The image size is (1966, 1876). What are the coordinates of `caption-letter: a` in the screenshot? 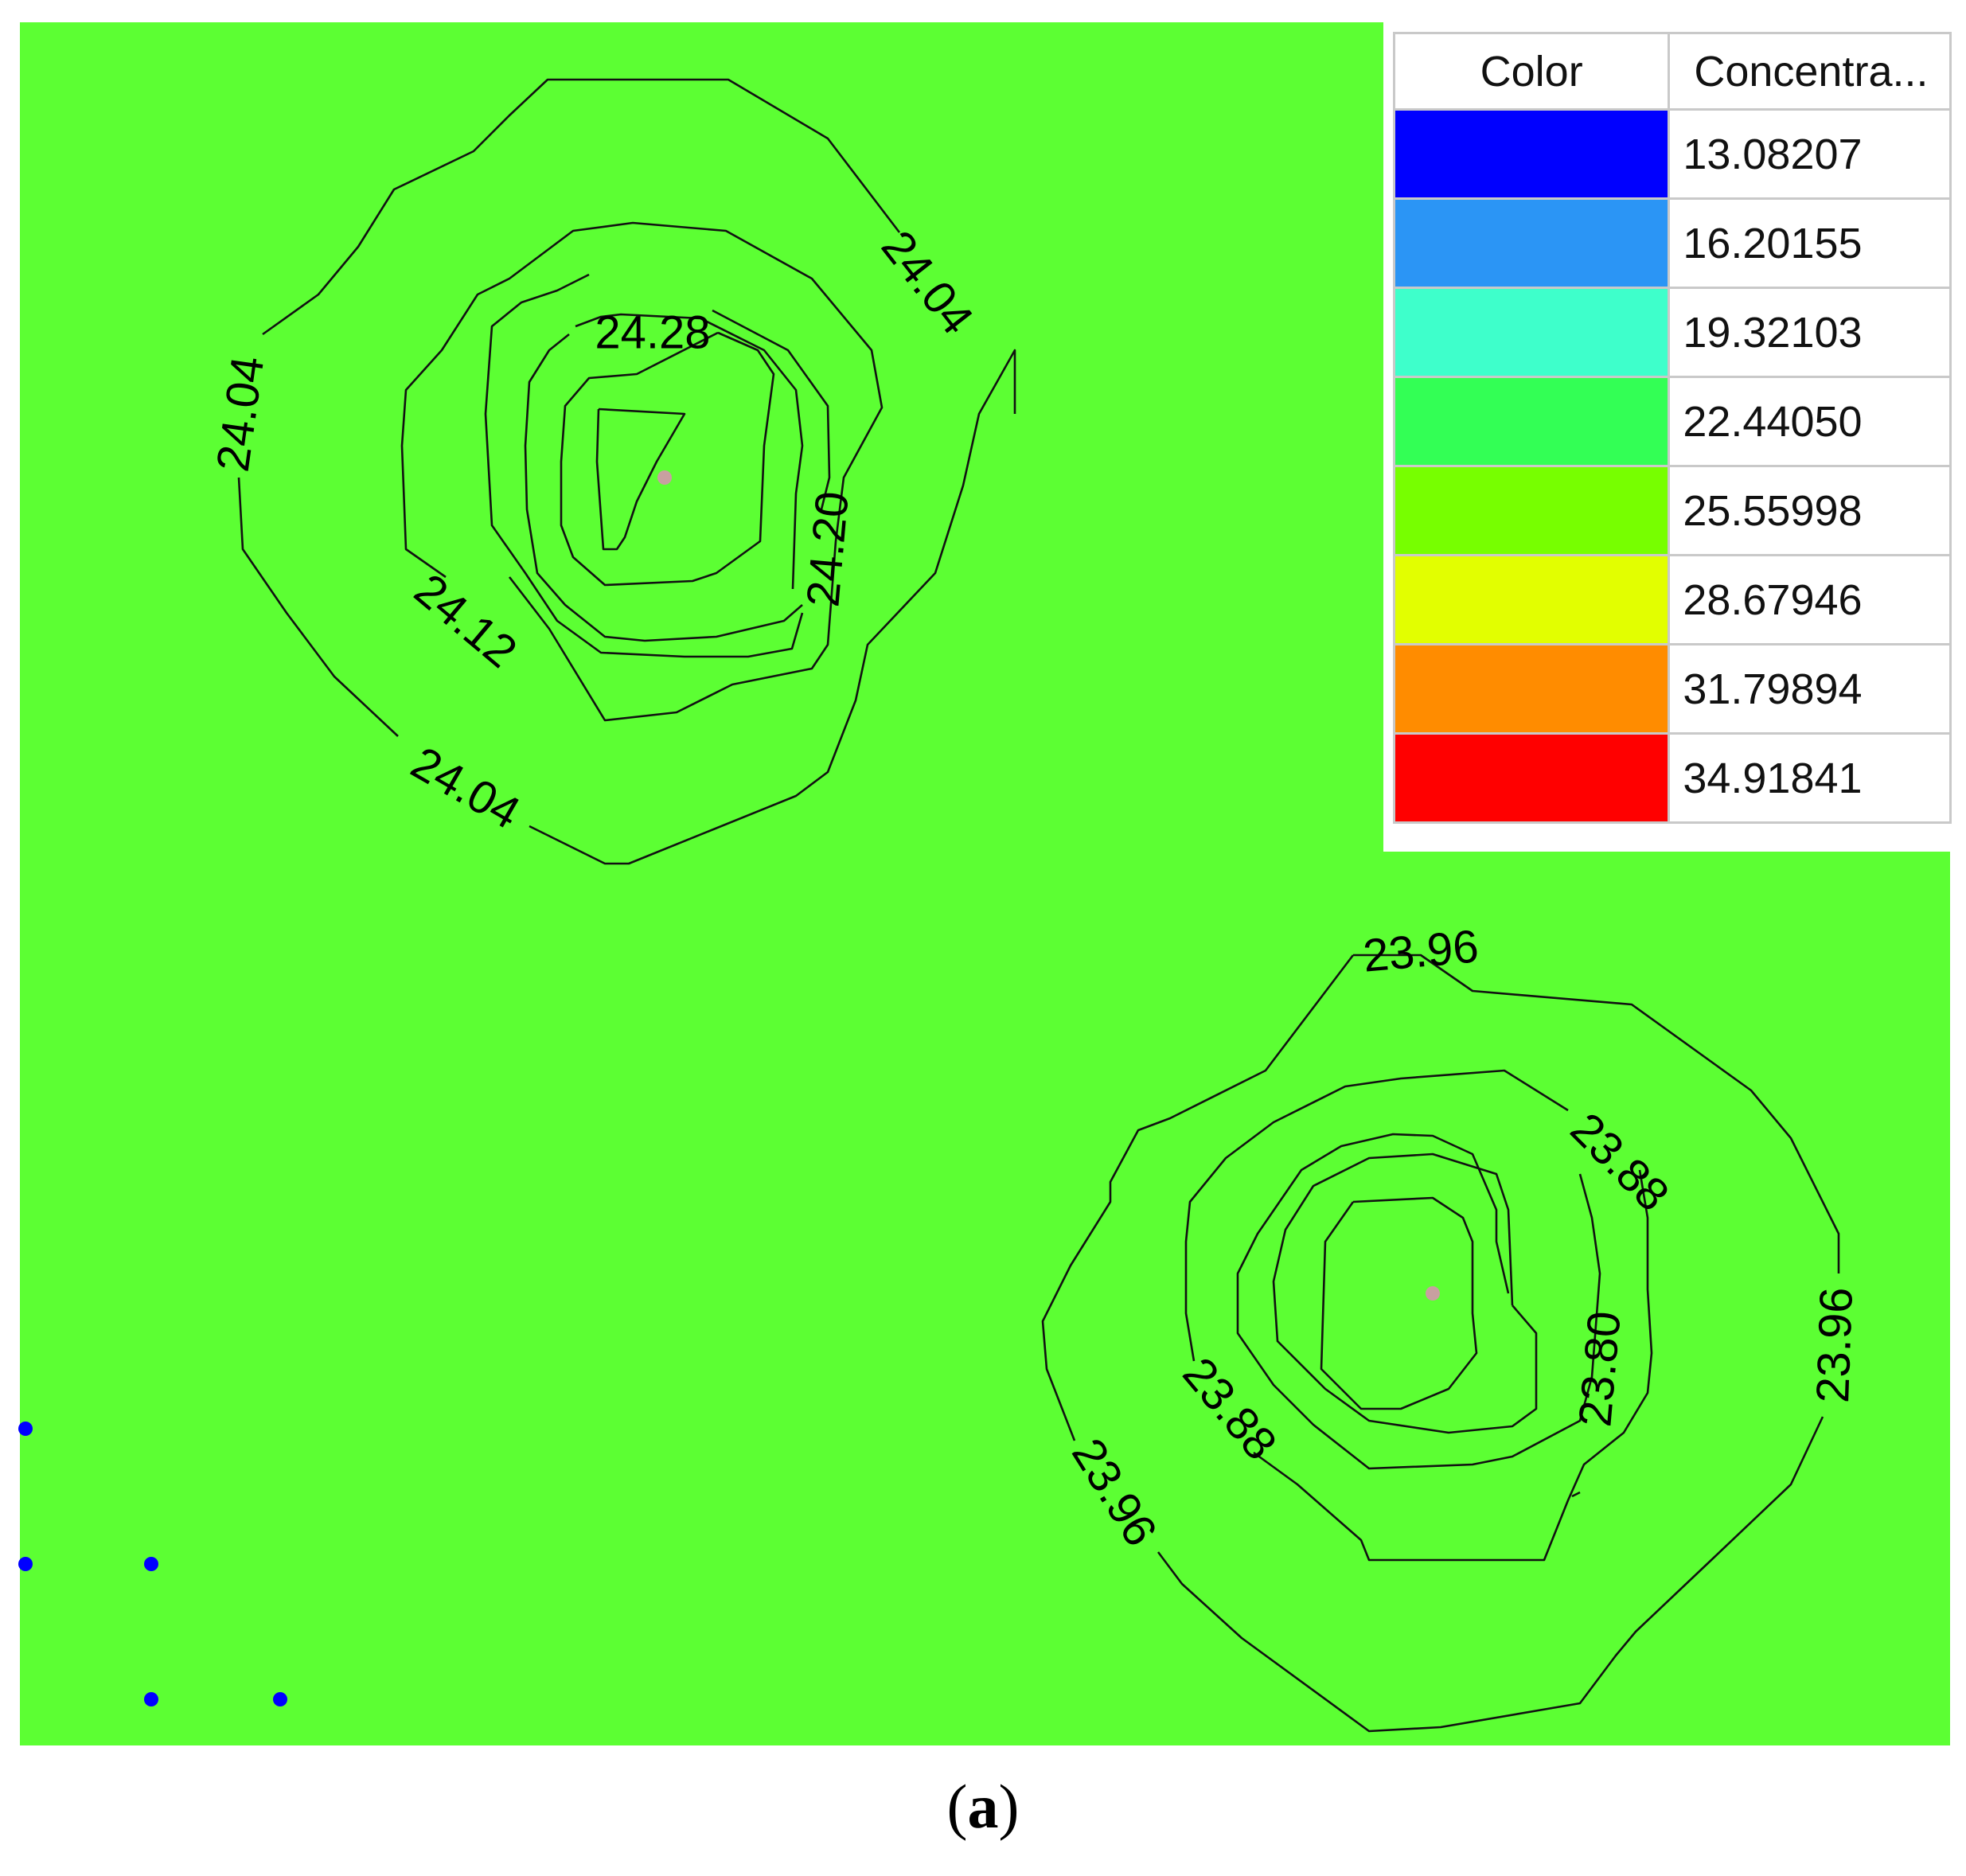 It's located at (983, 1806).